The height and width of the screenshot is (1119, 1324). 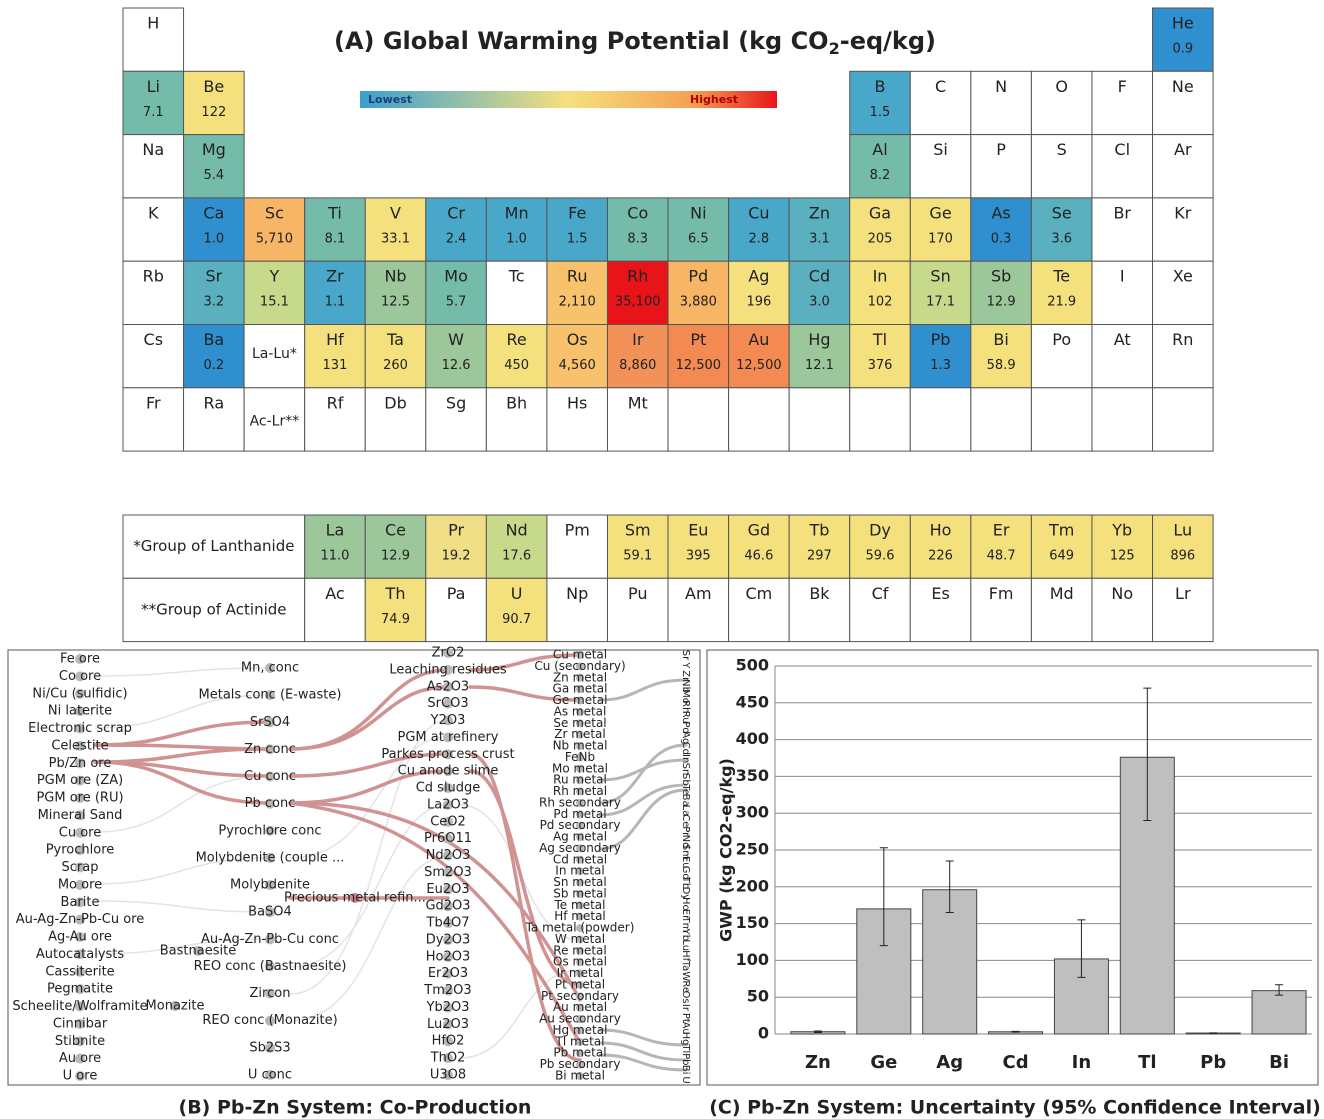 What do you see at coordinates (940, 86) in the screenshot?
I see `element-symbol: C` at bounding box center [940, 86].